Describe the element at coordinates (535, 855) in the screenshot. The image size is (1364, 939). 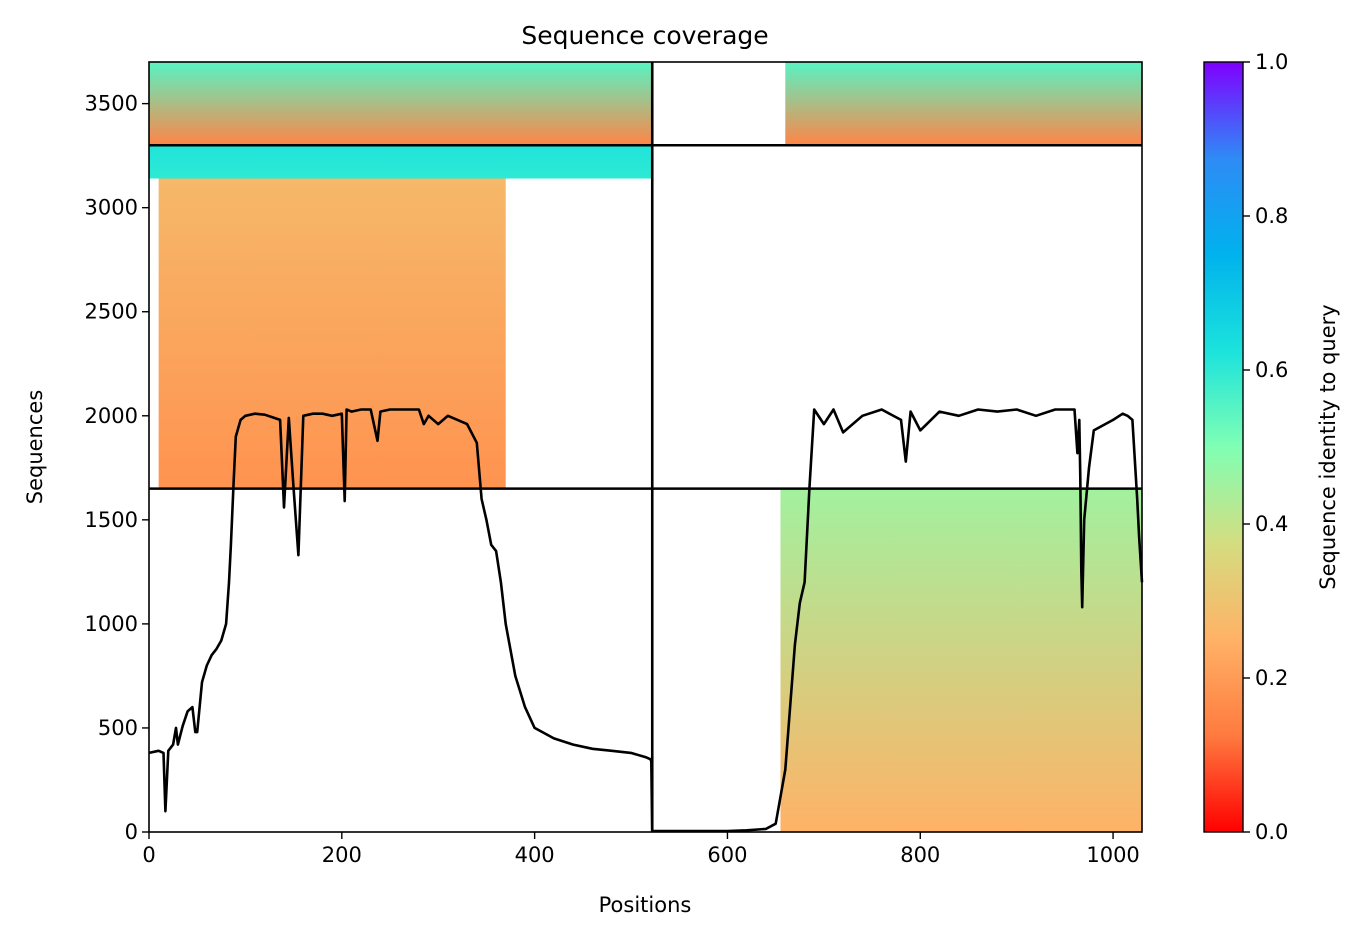
I see `x-tick-label: 400` at that location.